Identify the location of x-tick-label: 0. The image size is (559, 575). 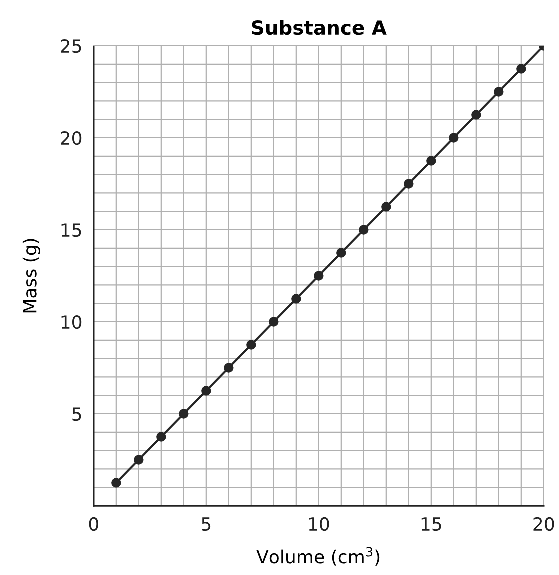
(93, 524).